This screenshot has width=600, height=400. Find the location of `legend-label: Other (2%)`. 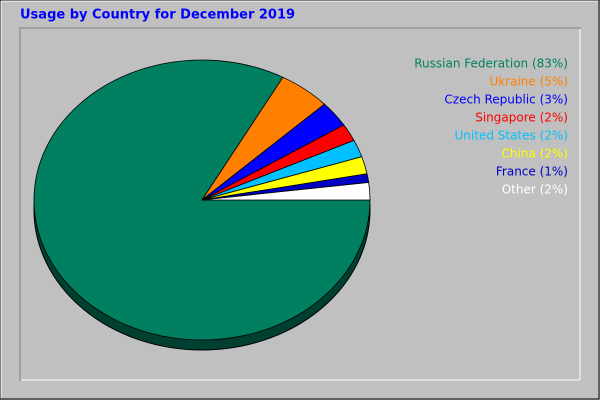

legend-label: Other (2%) is located at coordinates (535, 190).